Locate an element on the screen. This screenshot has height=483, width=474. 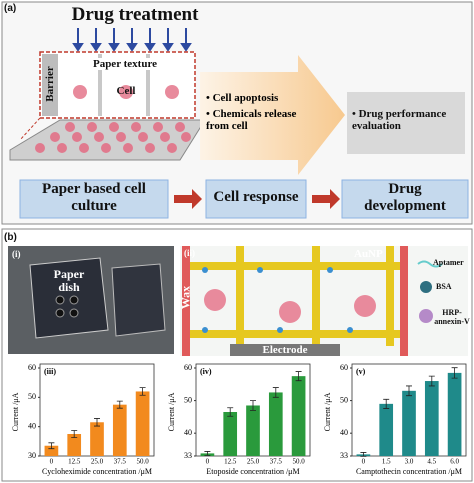
cell: Cell is located at coordinates (126, 91).